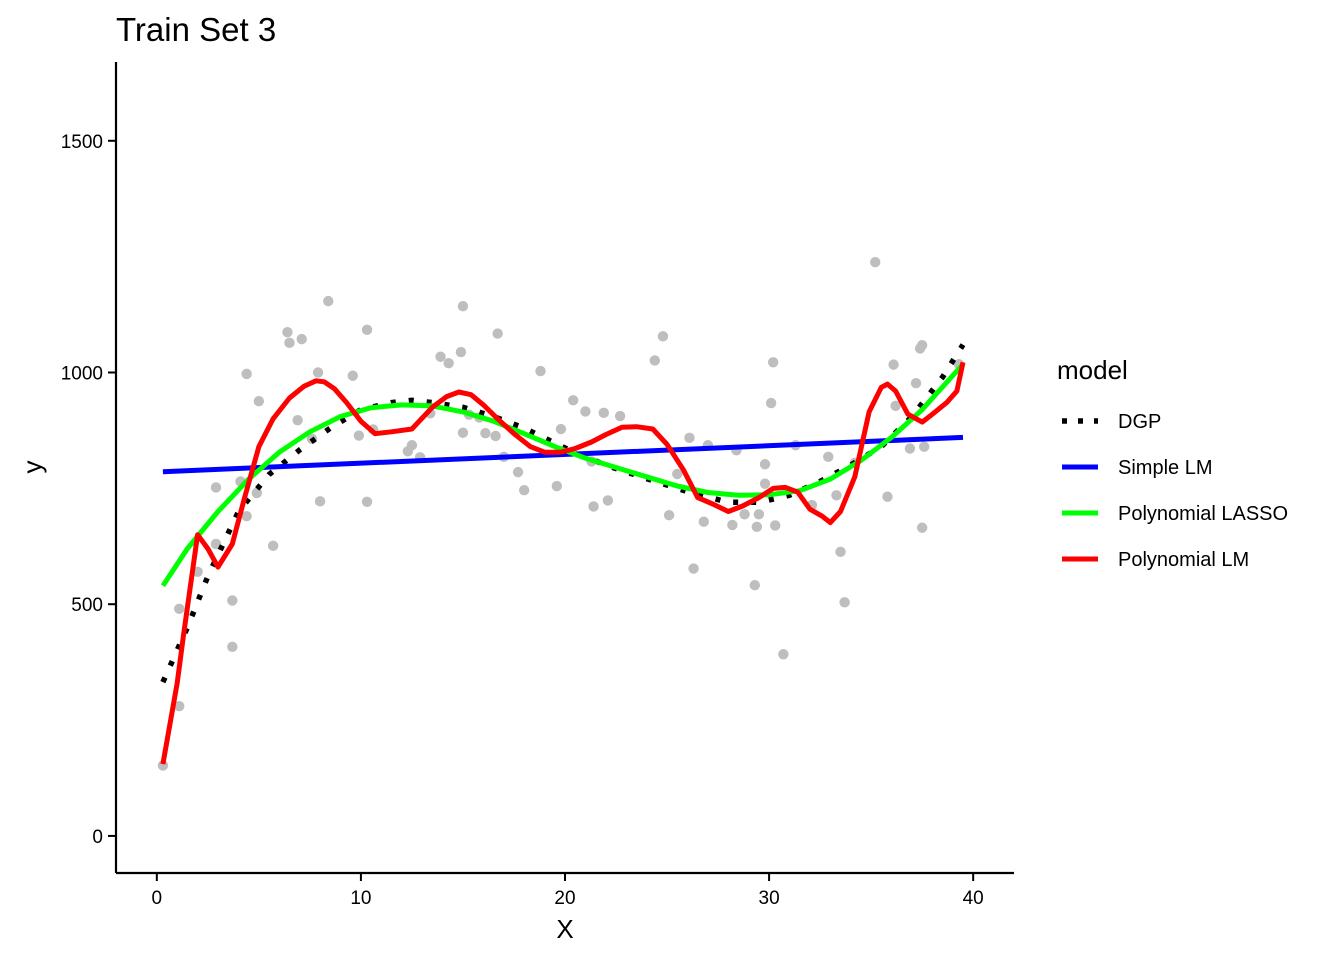 The height and width of the screenshot is (960, 1344). What do you see at coordinates (87, 605) in the screenshot?
I see `y-tick-label: 500` at bounding box center [87, 605].